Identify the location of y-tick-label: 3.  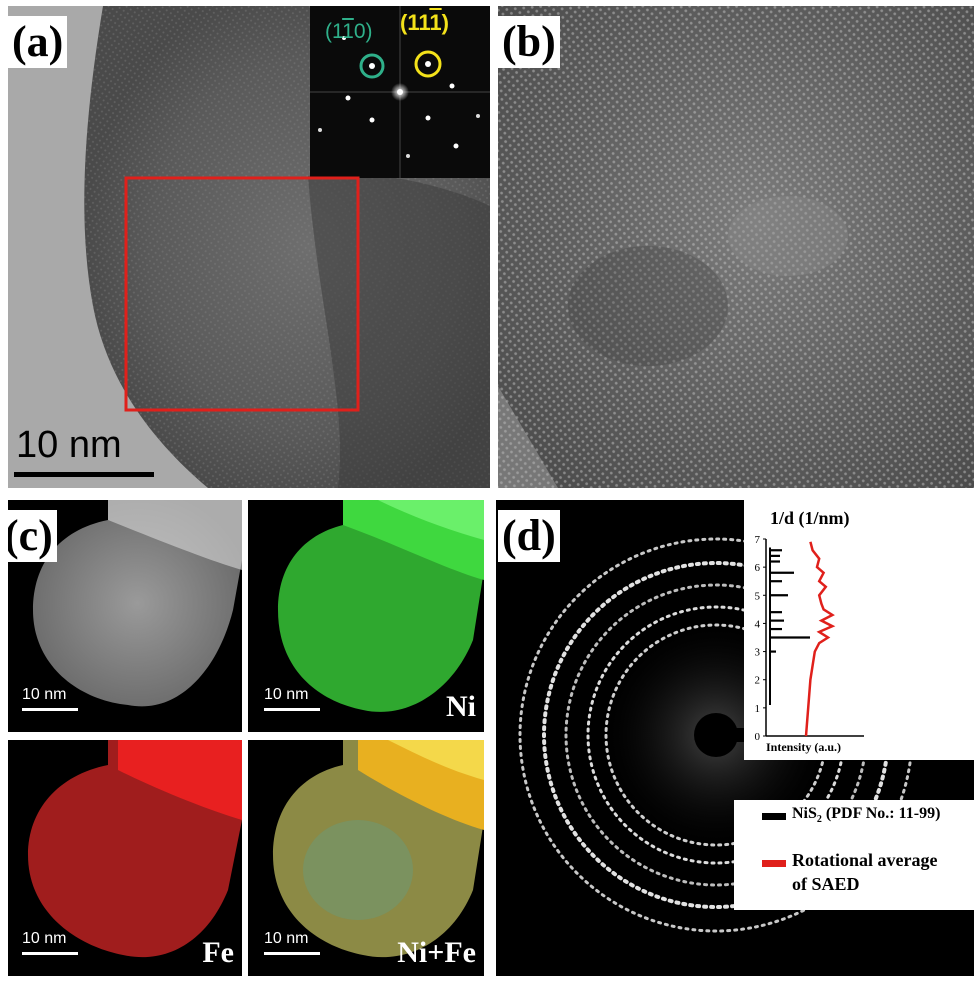
(758, 653).